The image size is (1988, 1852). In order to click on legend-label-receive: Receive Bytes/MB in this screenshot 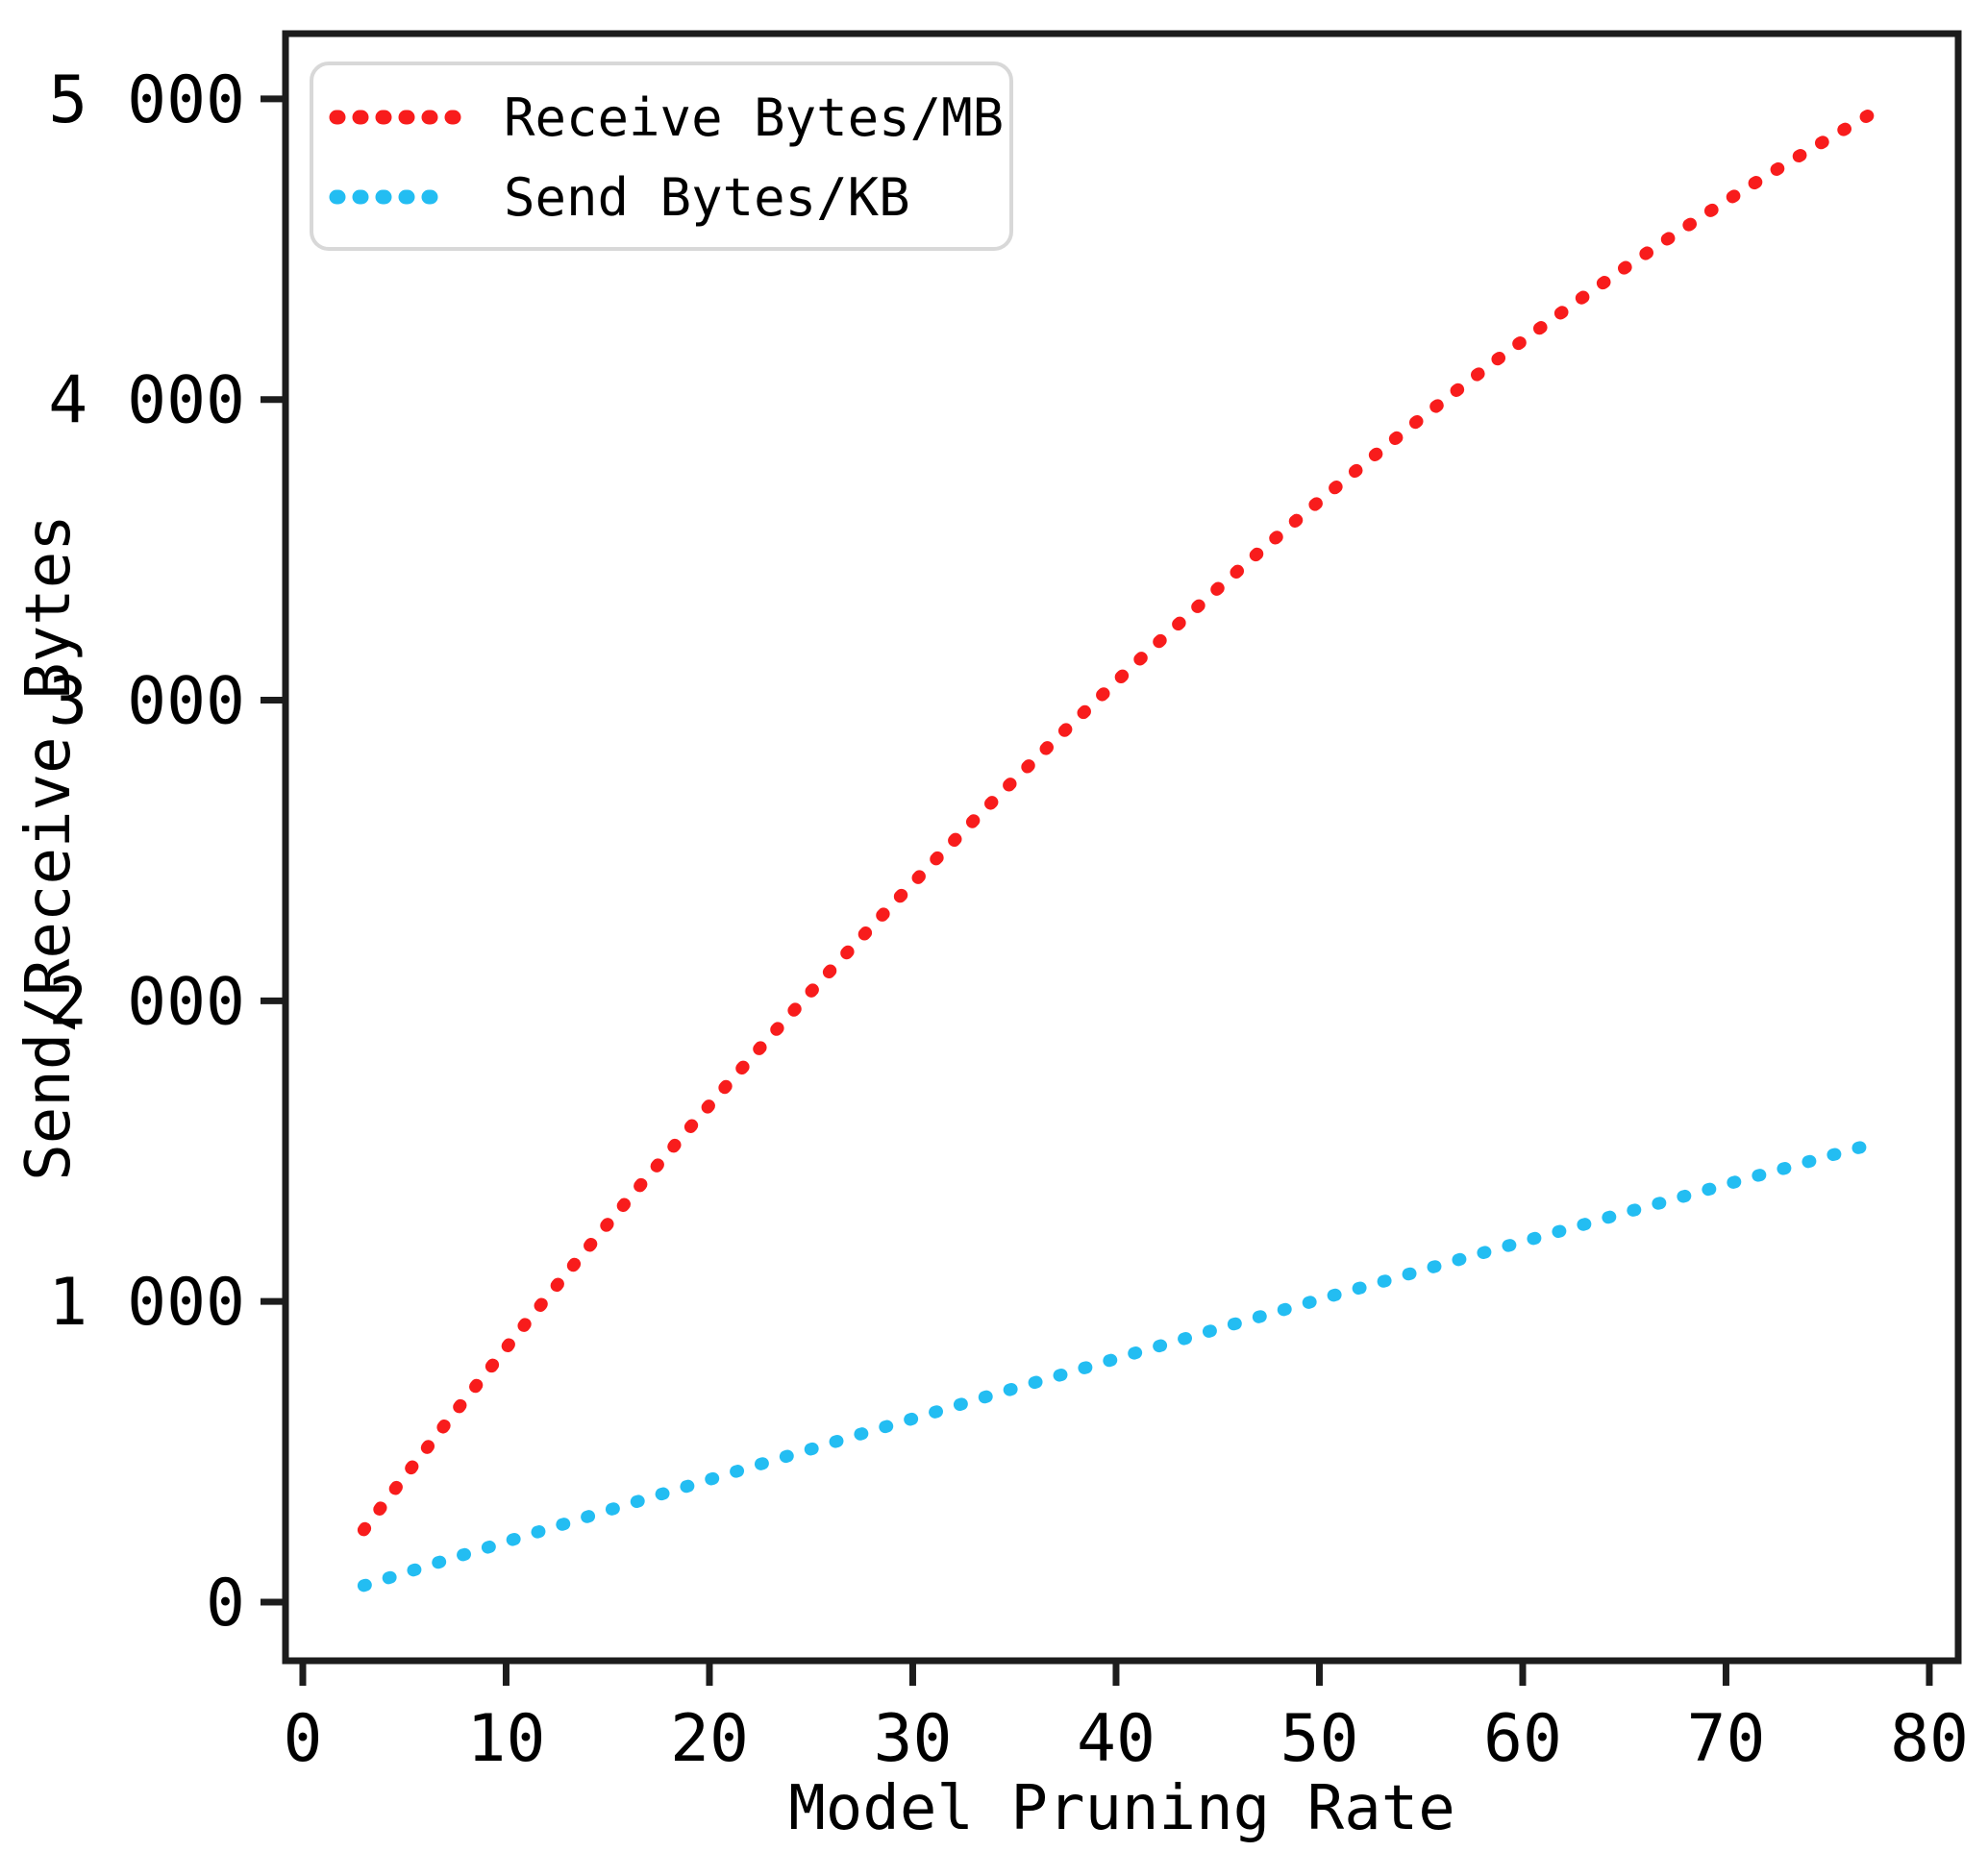, I will do `click(754, 117)`.